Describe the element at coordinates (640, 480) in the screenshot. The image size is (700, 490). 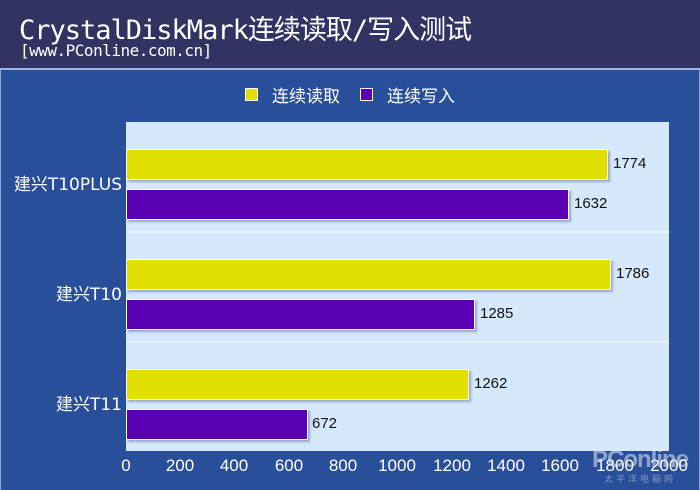
I see `watermark-subtext: 太平洋电脑网` at that location.